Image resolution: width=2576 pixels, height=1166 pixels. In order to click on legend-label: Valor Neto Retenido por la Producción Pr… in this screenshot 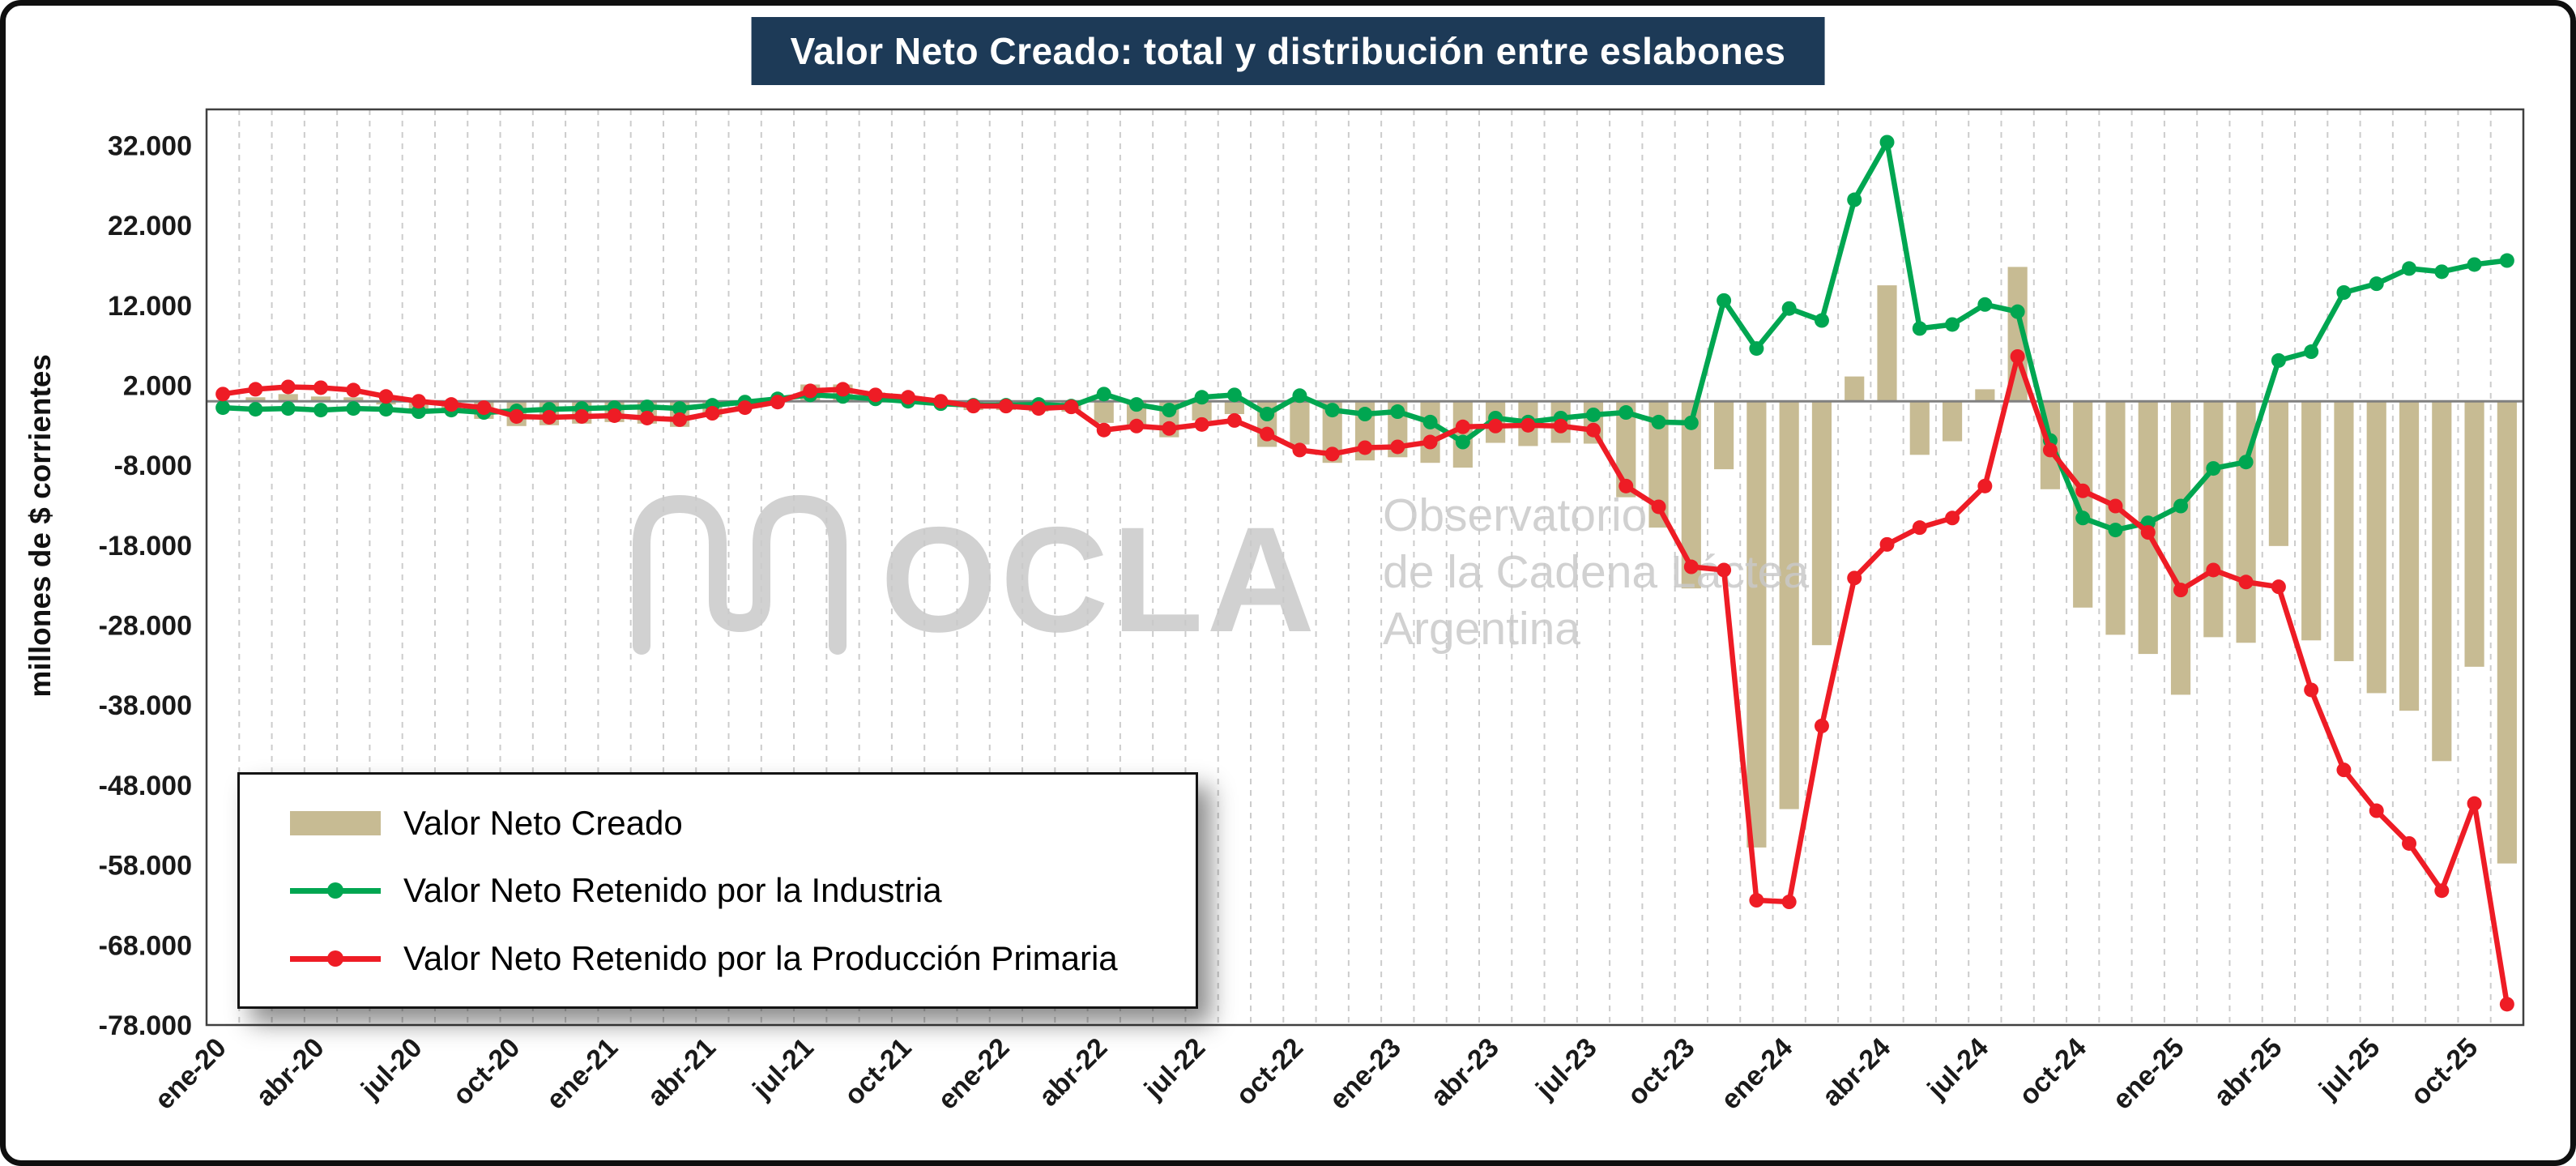, I will do `click(761, 957)`.